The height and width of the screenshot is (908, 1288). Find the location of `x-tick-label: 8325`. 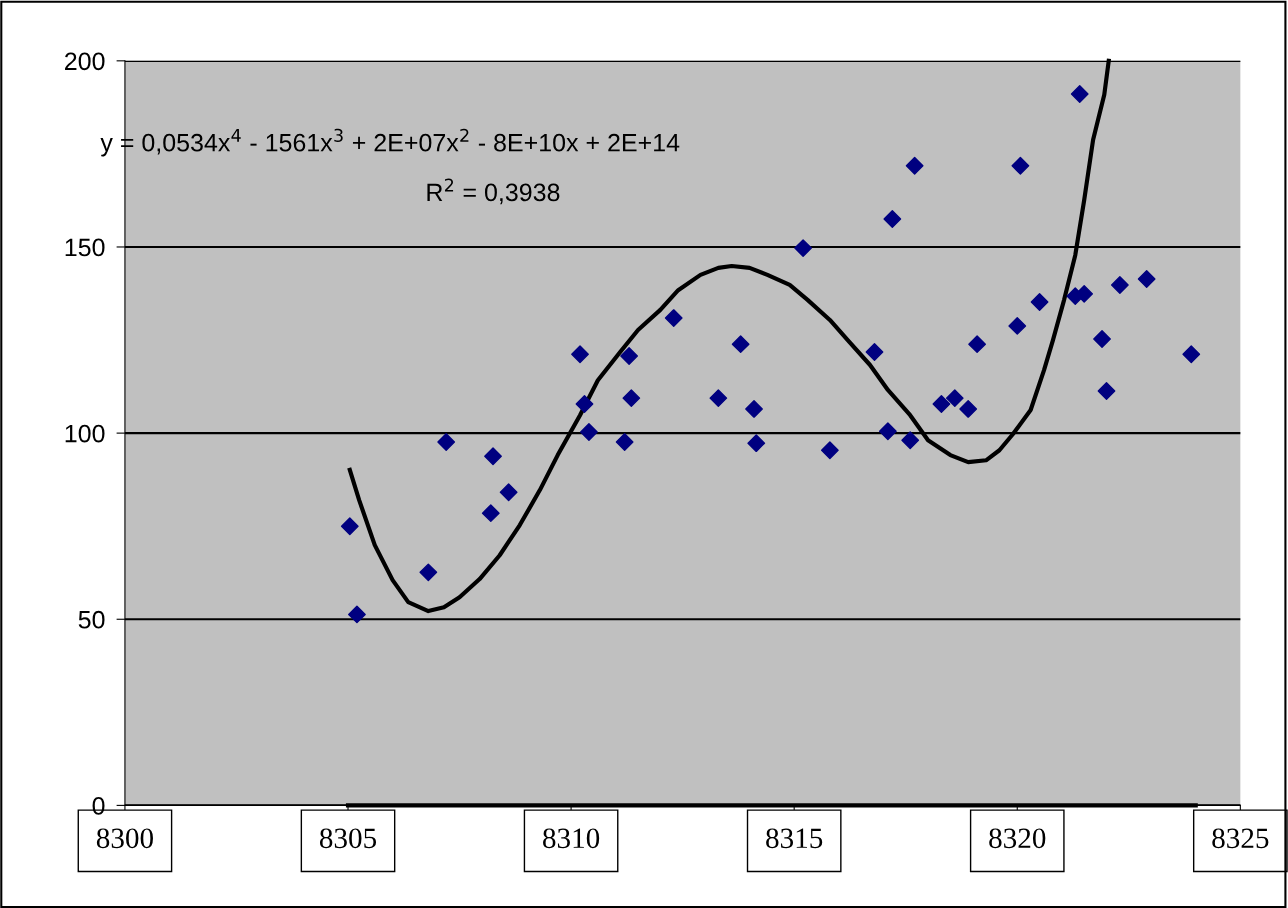

x-tick-label: 8325 is located at coordinates (1240, 838).